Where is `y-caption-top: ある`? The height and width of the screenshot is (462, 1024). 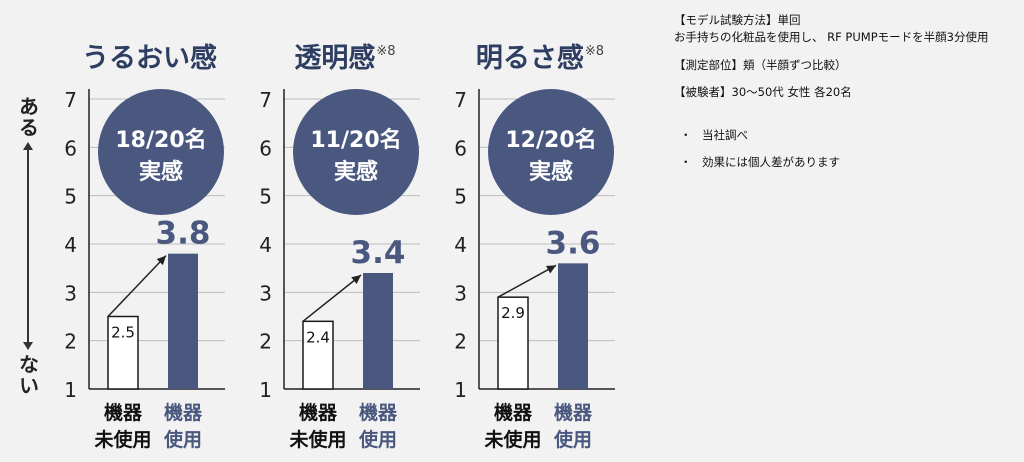
y-caption-top: ある is located at coordinates (27, 117).